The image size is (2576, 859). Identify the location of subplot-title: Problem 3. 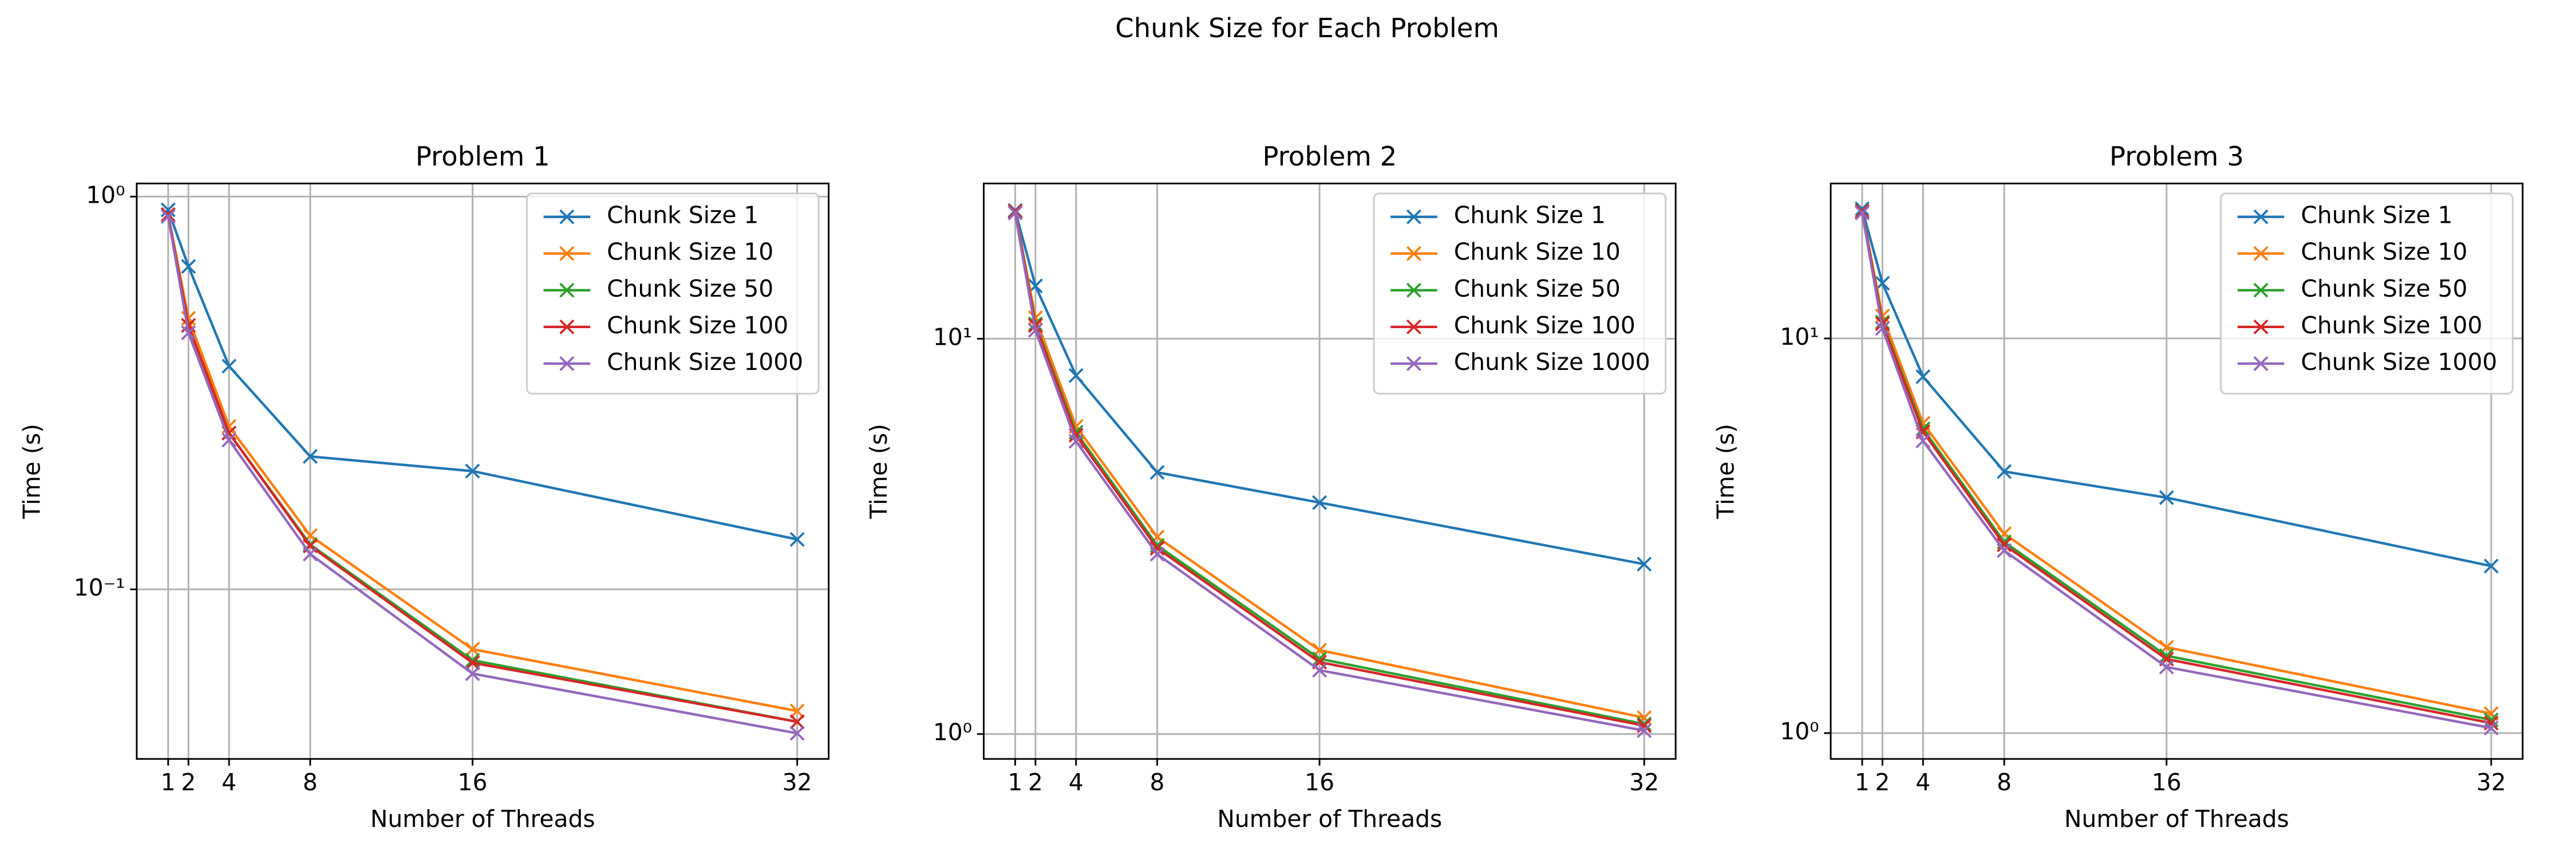
(2176, 156).